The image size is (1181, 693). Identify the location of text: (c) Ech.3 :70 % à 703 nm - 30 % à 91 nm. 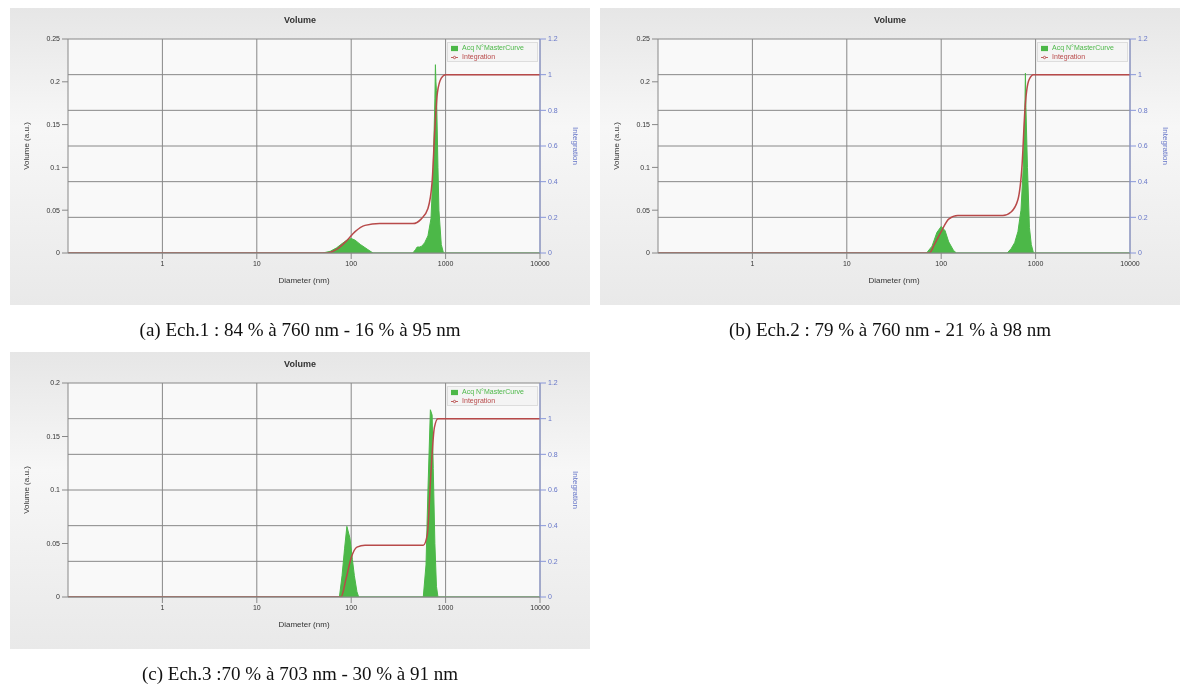
(300, 674).